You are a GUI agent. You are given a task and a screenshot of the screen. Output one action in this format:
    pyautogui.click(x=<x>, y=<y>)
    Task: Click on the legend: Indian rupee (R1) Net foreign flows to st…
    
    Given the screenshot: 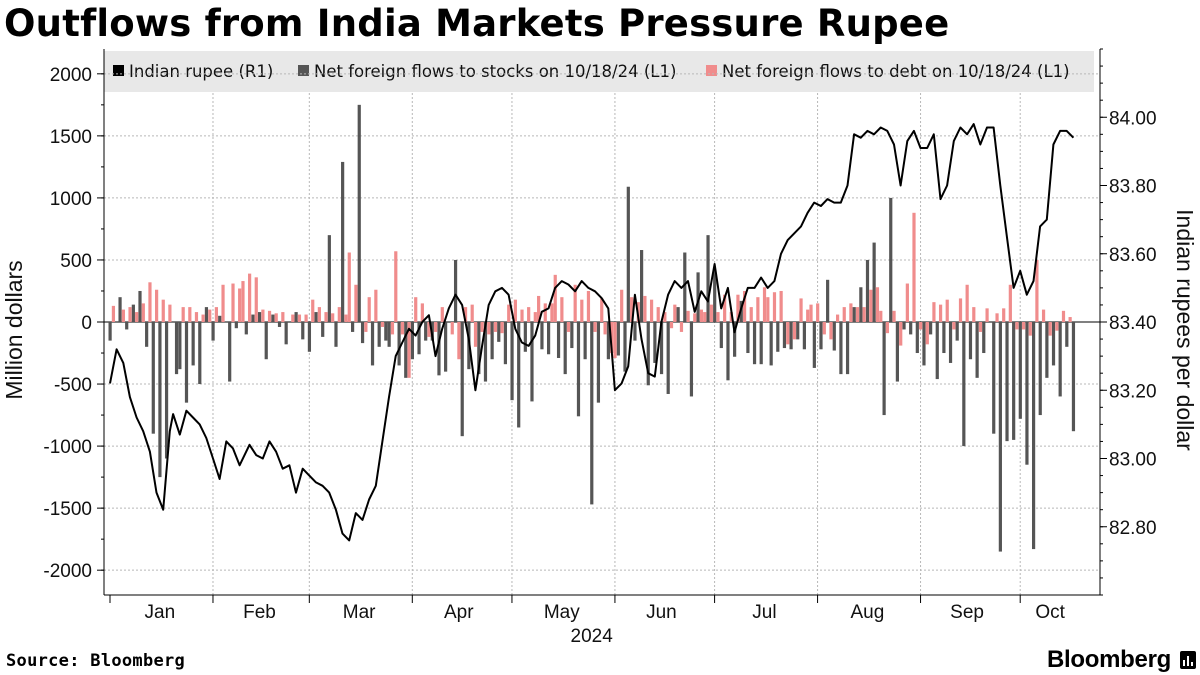 What is the action you would take?
    pyautogui.click(x=599, y=71)
    